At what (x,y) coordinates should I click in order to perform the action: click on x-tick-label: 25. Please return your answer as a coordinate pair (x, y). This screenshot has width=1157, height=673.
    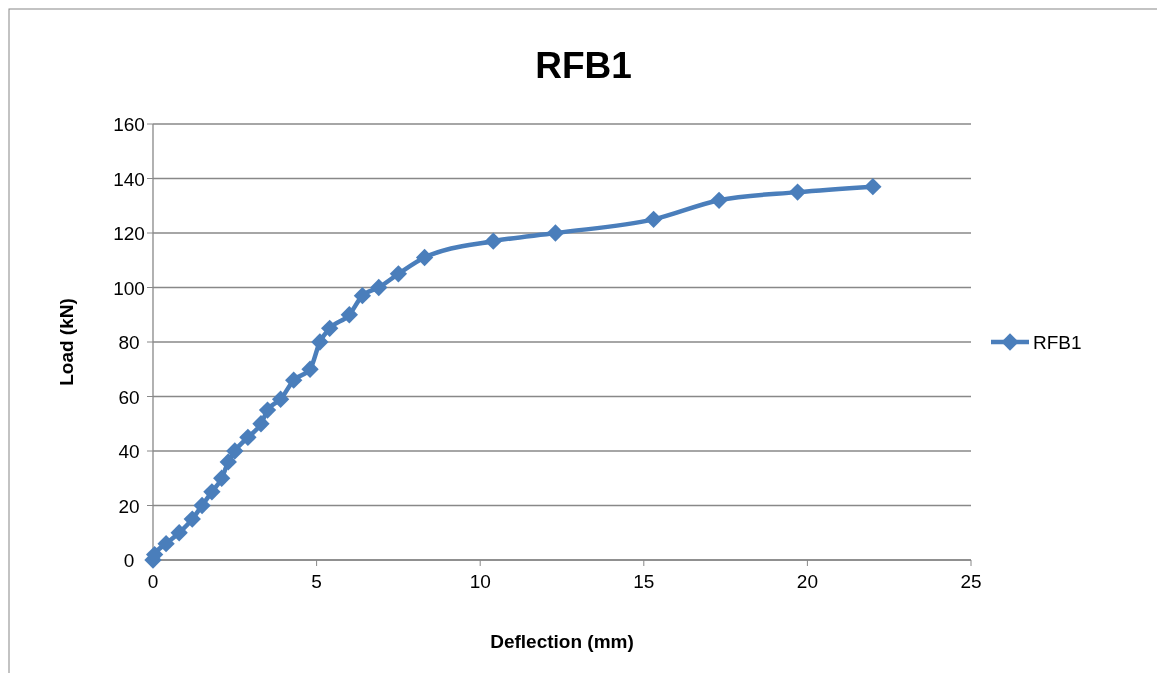
    Looking at the image, I should click on (971, 581).